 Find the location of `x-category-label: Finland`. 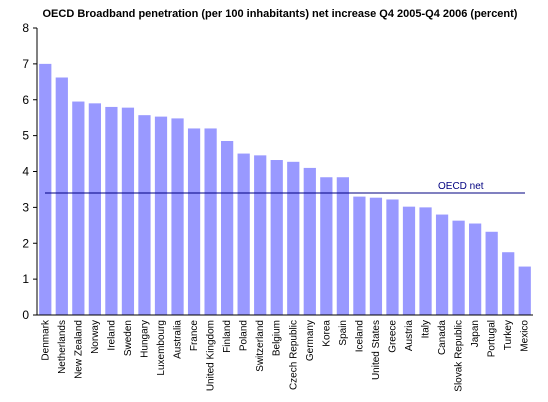

x-category-label: Finland is located at coordinates (227, 336).